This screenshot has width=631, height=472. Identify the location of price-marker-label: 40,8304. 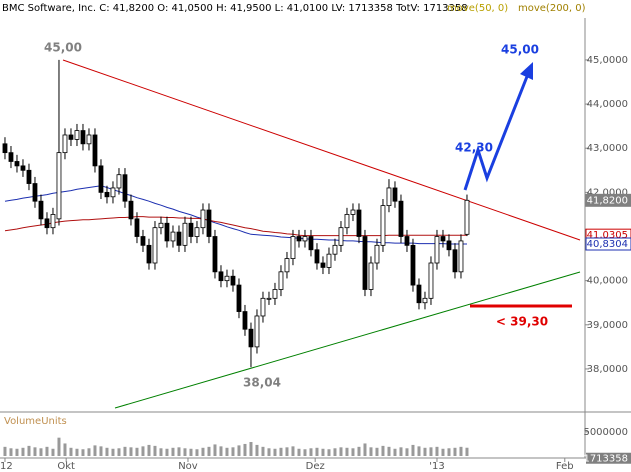
(607, 244).